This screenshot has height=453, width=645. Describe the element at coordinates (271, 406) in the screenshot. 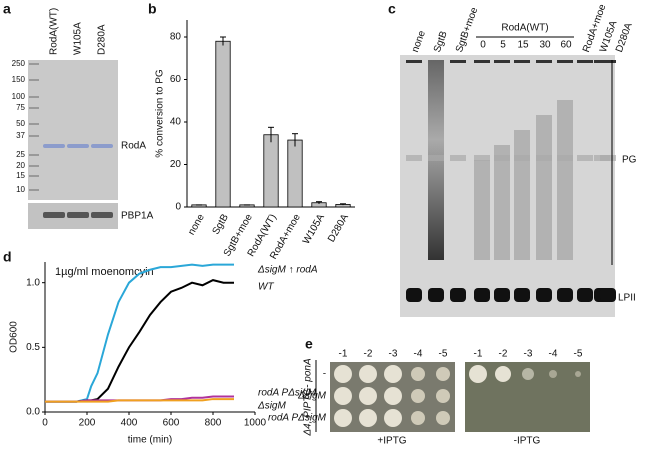

I see `legend-label: ΔsigM` at that location.